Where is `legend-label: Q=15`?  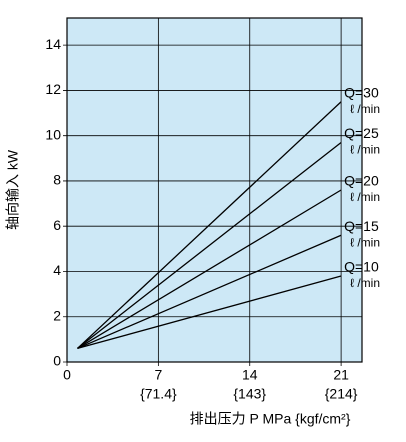 legend-label: Q=15 is located at coordinates (361, 226).